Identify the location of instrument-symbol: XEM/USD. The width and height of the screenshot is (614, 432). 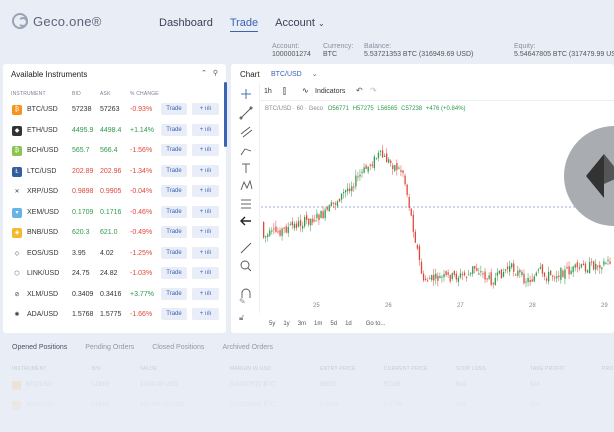
(43, 212).